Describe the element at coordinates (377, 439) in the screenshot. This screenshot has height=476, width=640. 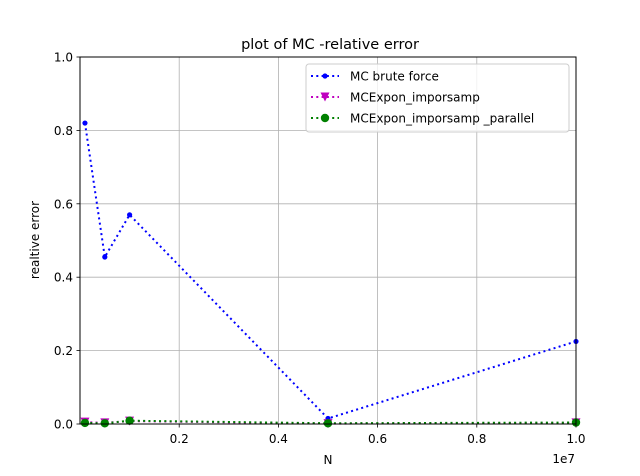
I see `x-tick-label: 0.6` at that location.